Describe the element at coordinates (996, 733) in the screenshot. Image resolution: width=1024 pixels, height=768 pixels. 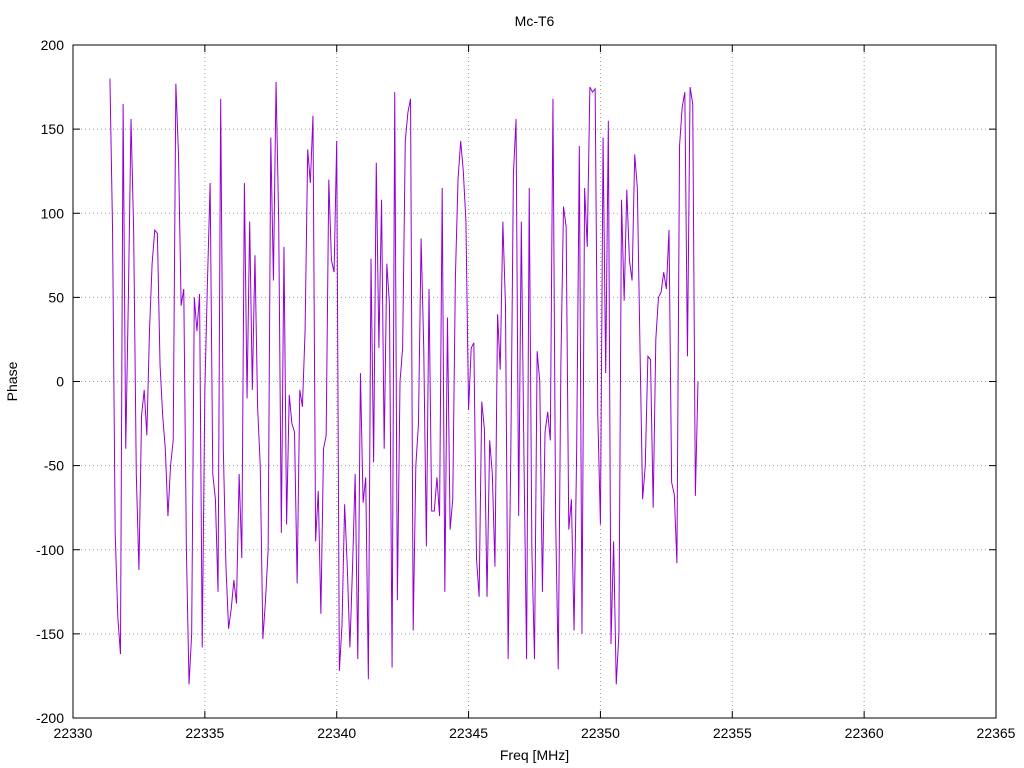
I see `x-tick-label: 22365` at that location.